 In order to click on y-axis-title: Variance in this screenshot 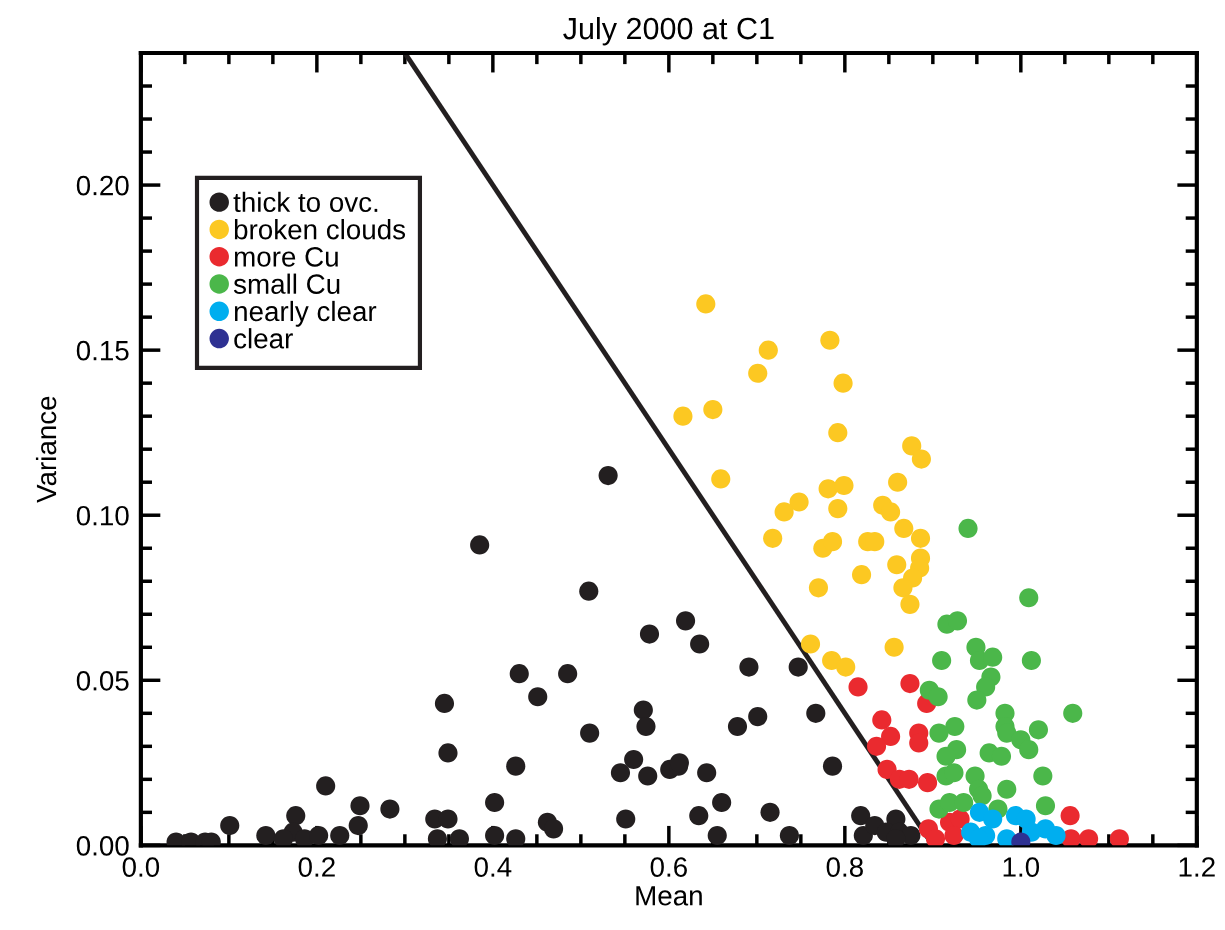, I will do `click(46, 449)`.